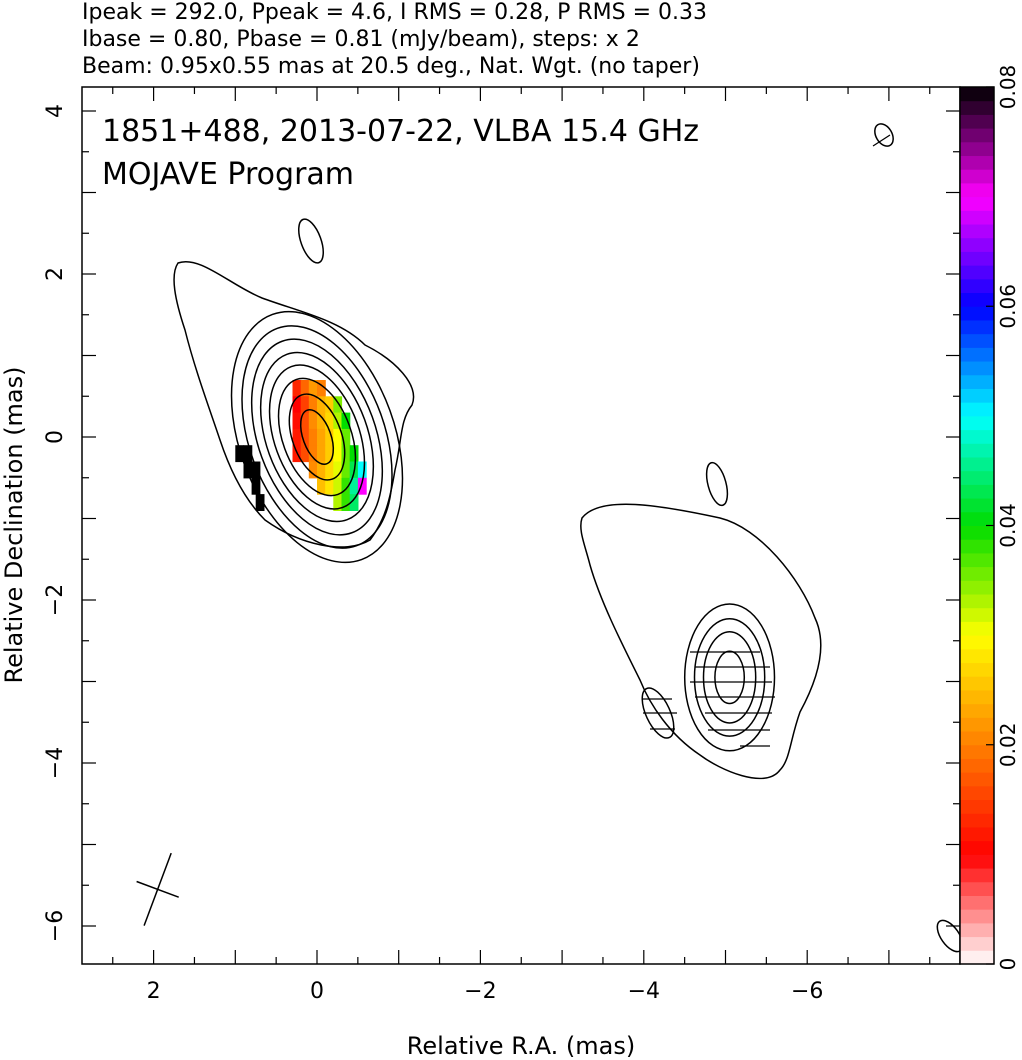 The width and height of the screenshot is (1022, 1060). Describe the element at coordinates (644, 991) in the screenshot. I see `x-tick-label: −4` at that location.